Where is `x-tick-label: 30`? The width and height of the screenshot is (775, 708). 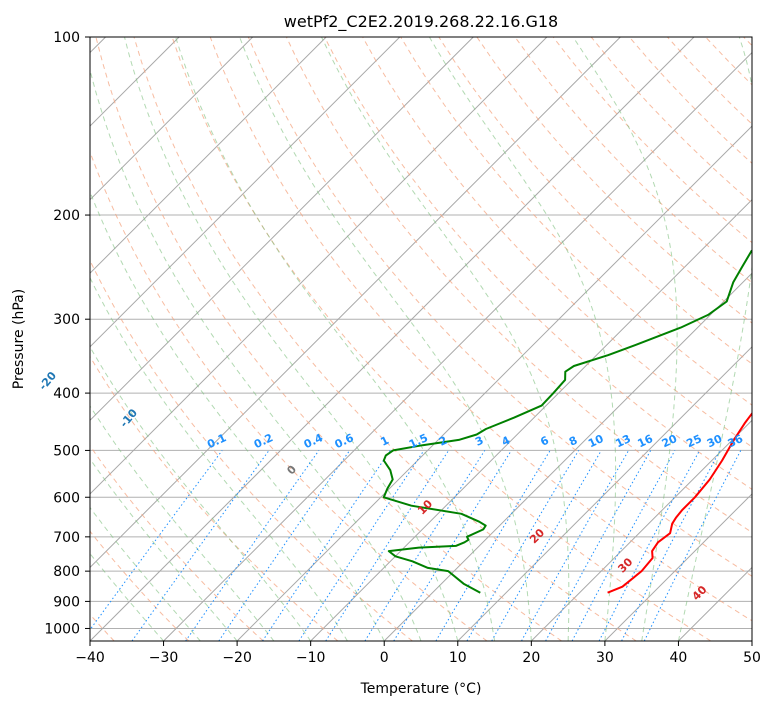 x-tick-label: 30 is located at coordinates (605, 658).